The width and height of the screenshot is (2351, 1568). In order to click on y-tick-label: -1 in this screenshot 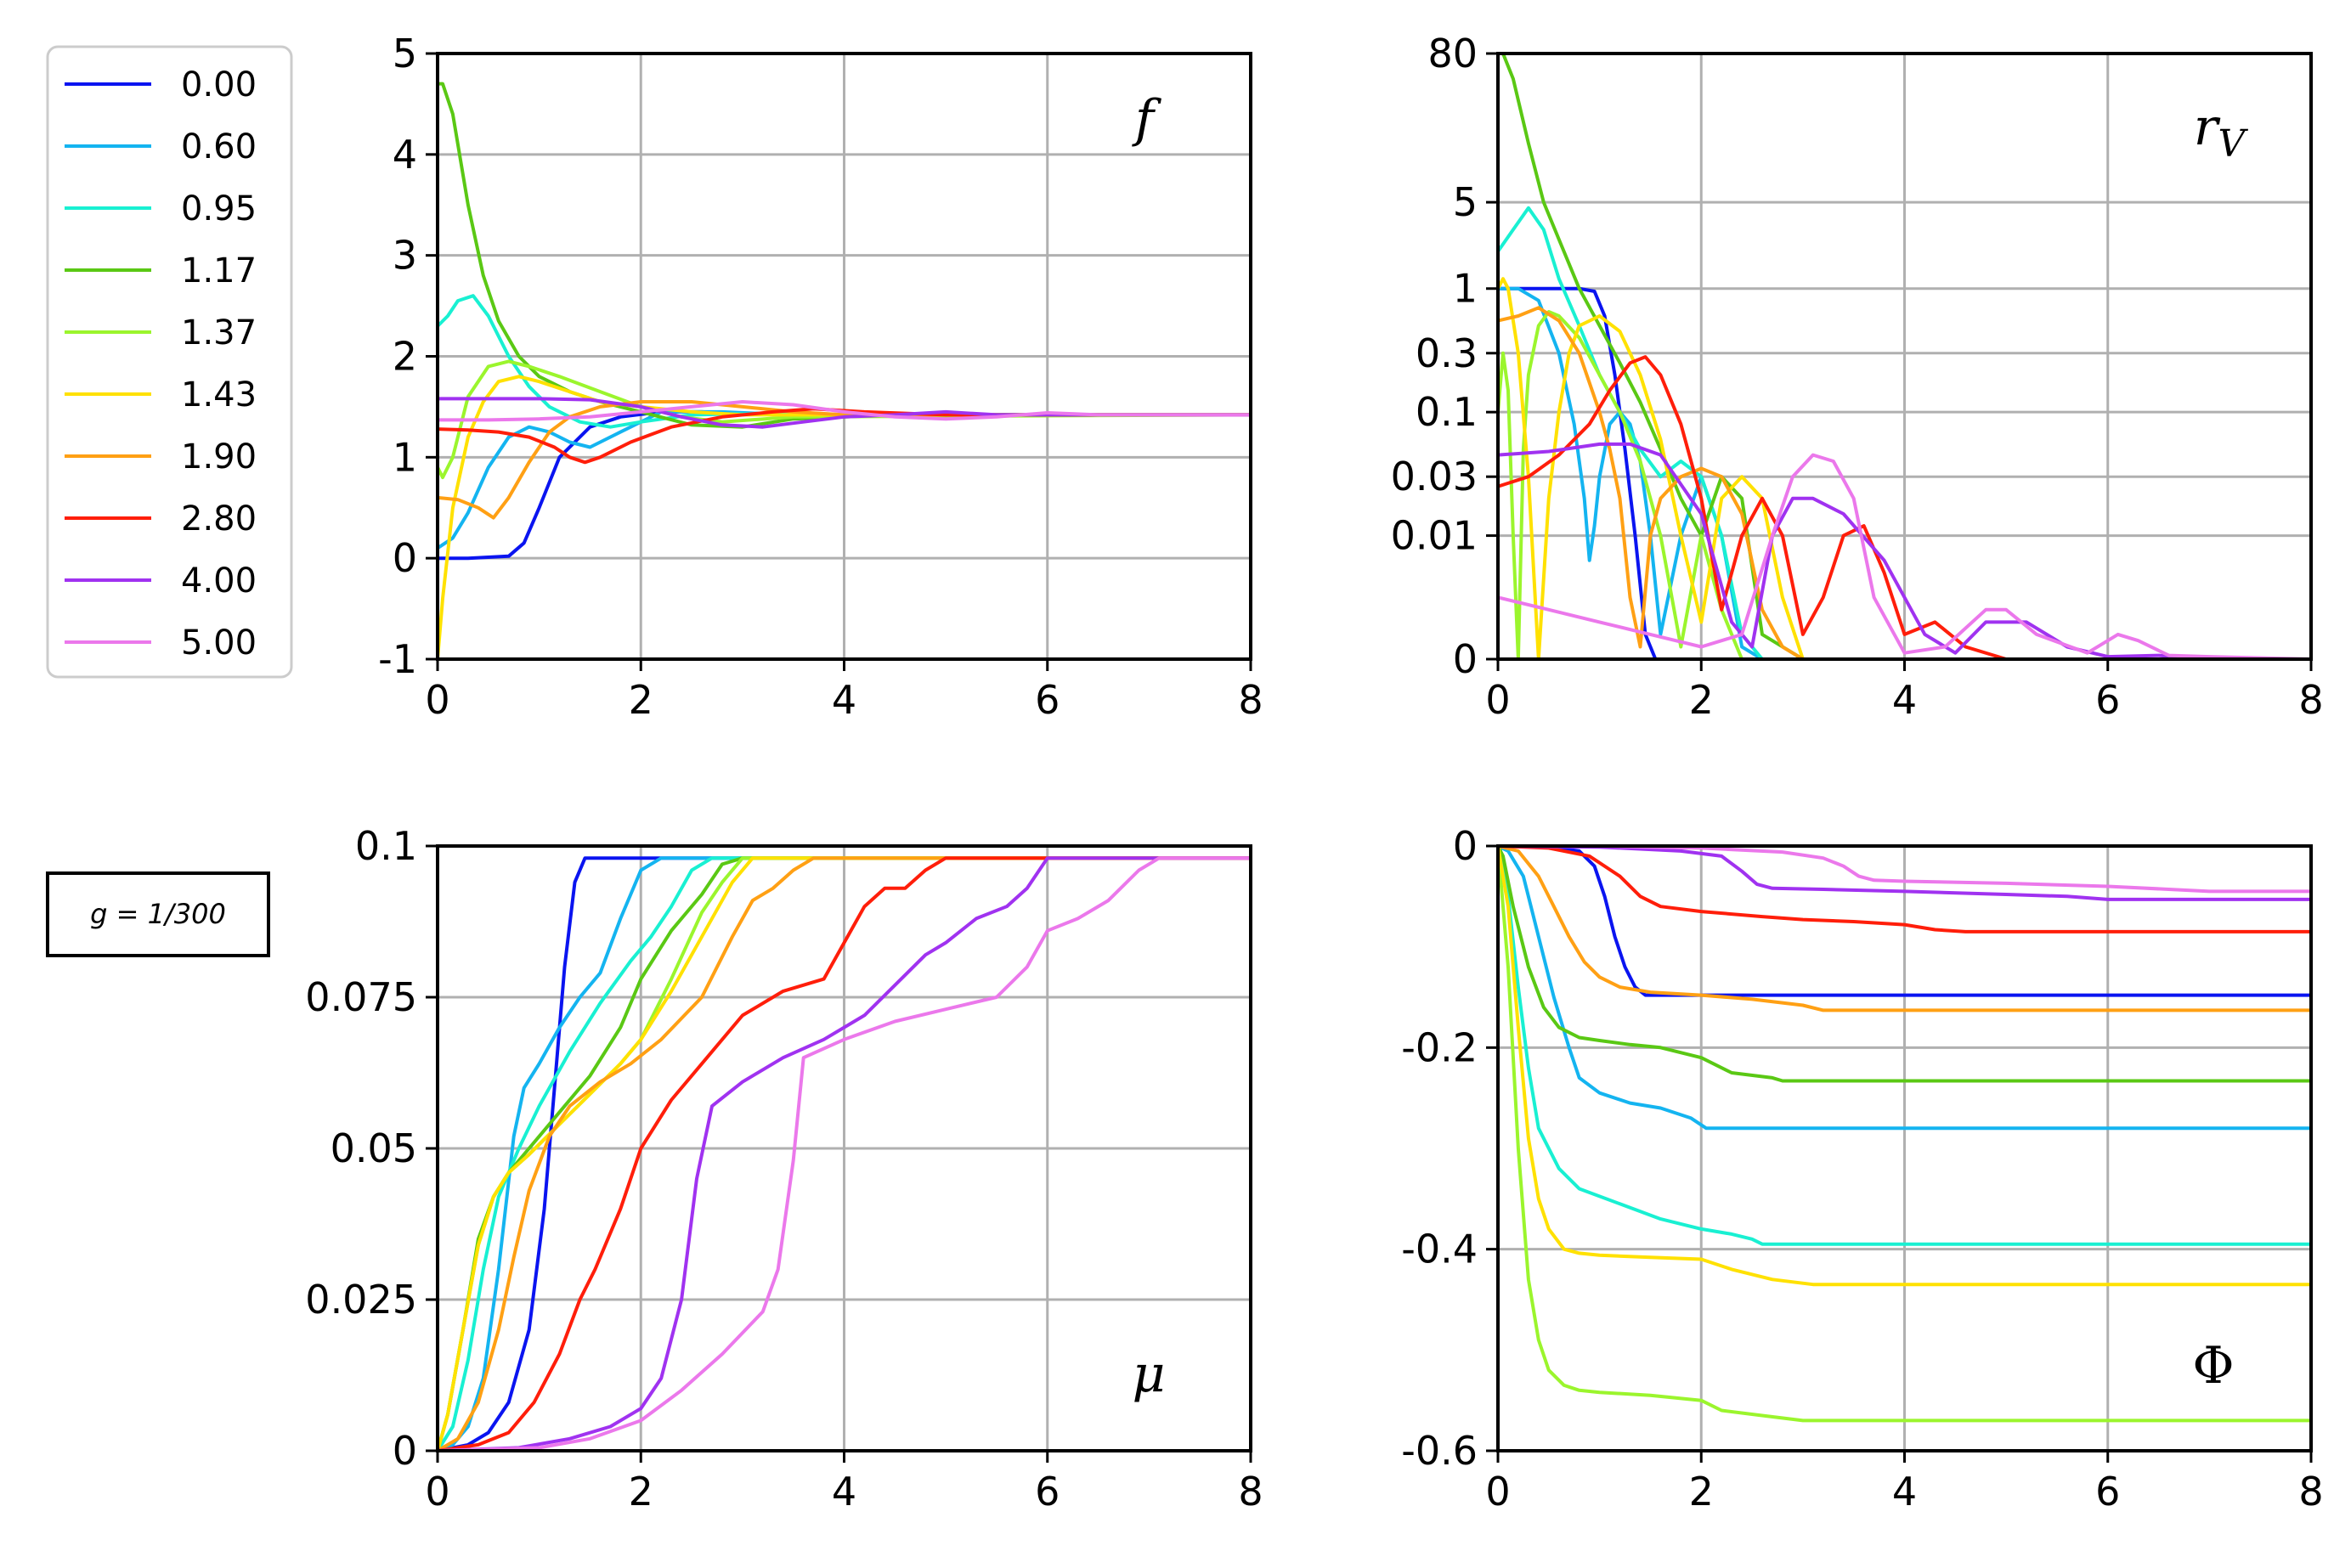, I will do `click(397, 659)`.